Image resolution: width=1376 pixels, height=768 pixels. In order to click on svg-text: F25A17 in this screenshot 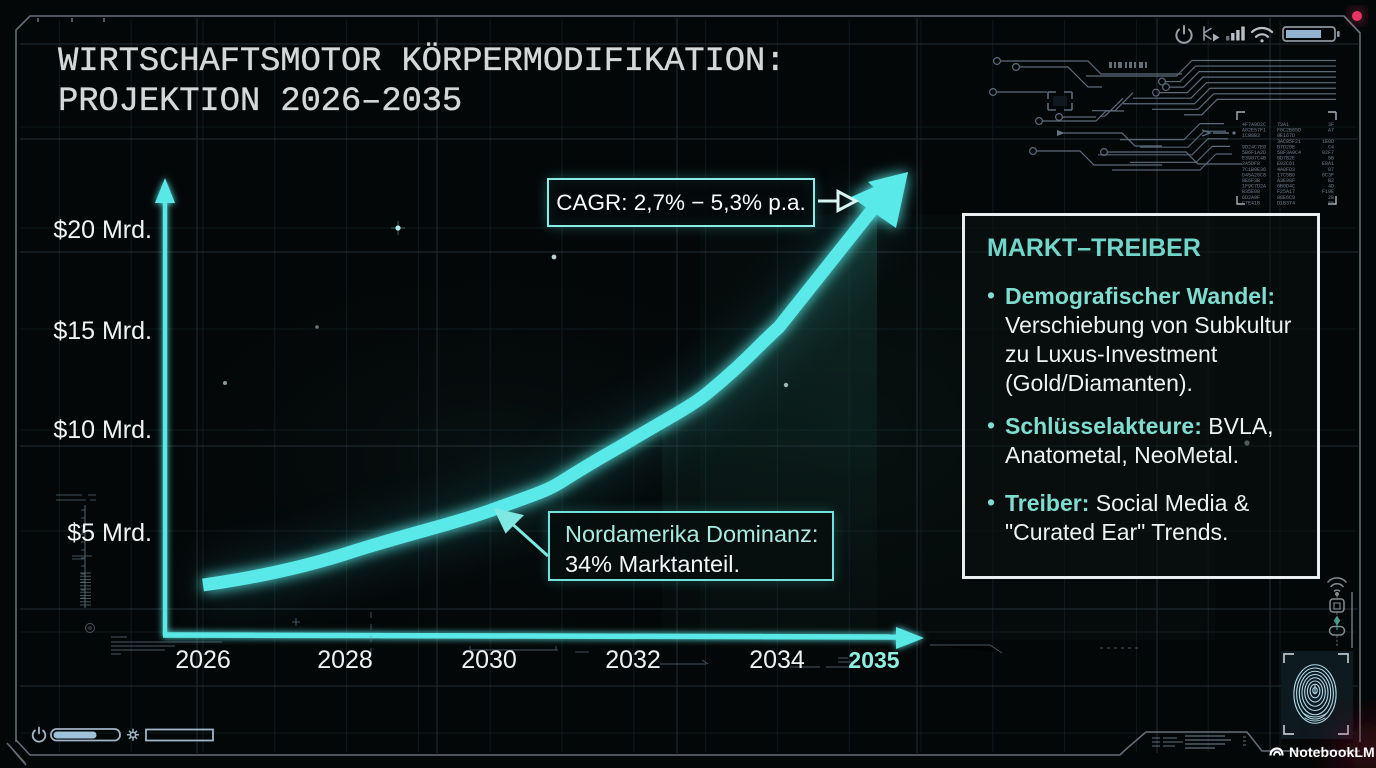, I will do `click(1286, 192)`.